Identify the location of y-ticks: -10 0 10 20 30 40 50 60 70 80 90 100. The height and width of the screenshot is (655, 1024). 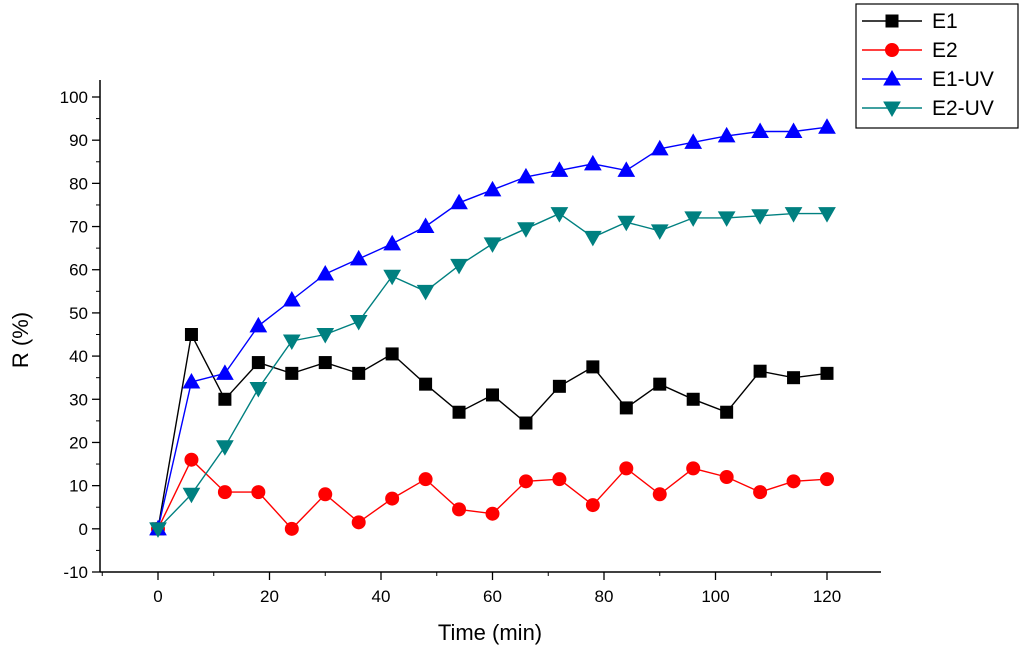
(80, 335).